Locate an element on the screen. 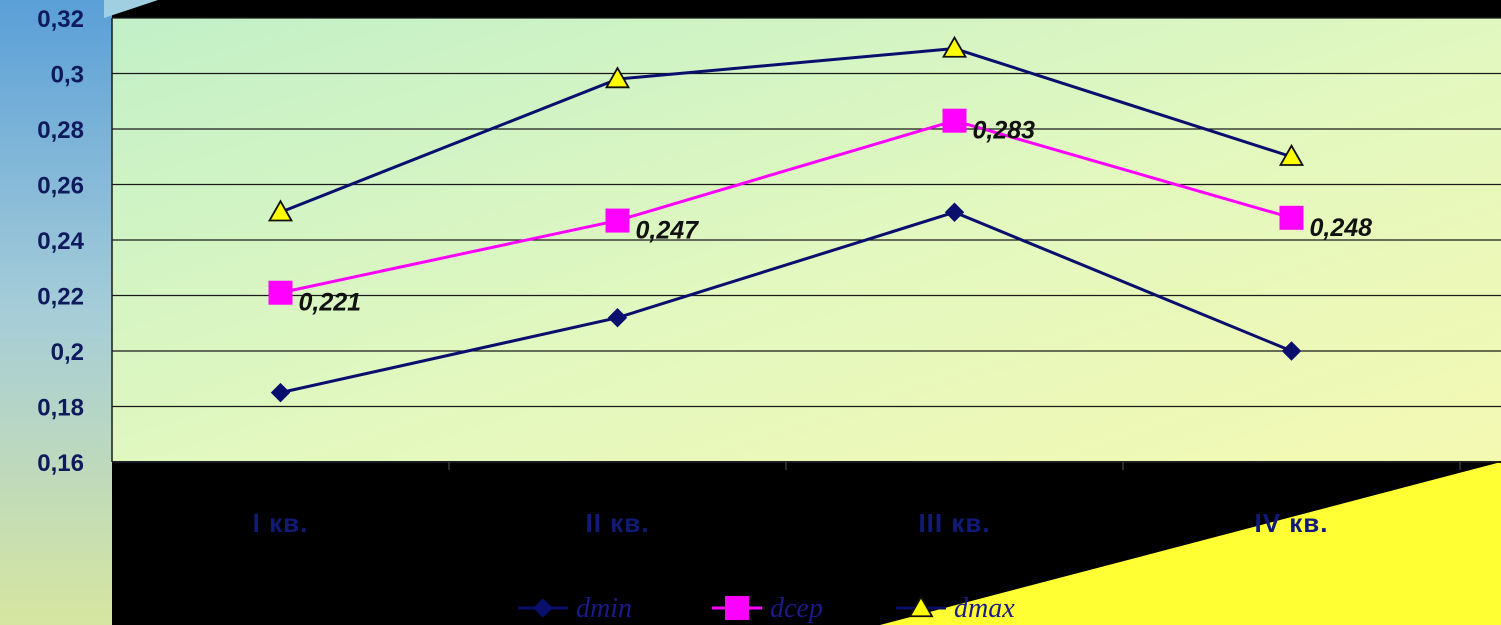  y-tick-label: 0,26 is located at coordinates (60, 186).